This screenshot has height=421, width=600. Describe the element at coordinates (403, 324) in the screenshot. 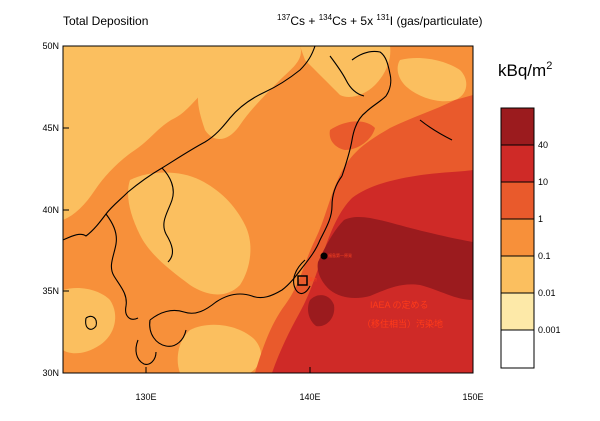

I see `iaea-annotation-line2: （移住相当）汚染地` at that location.